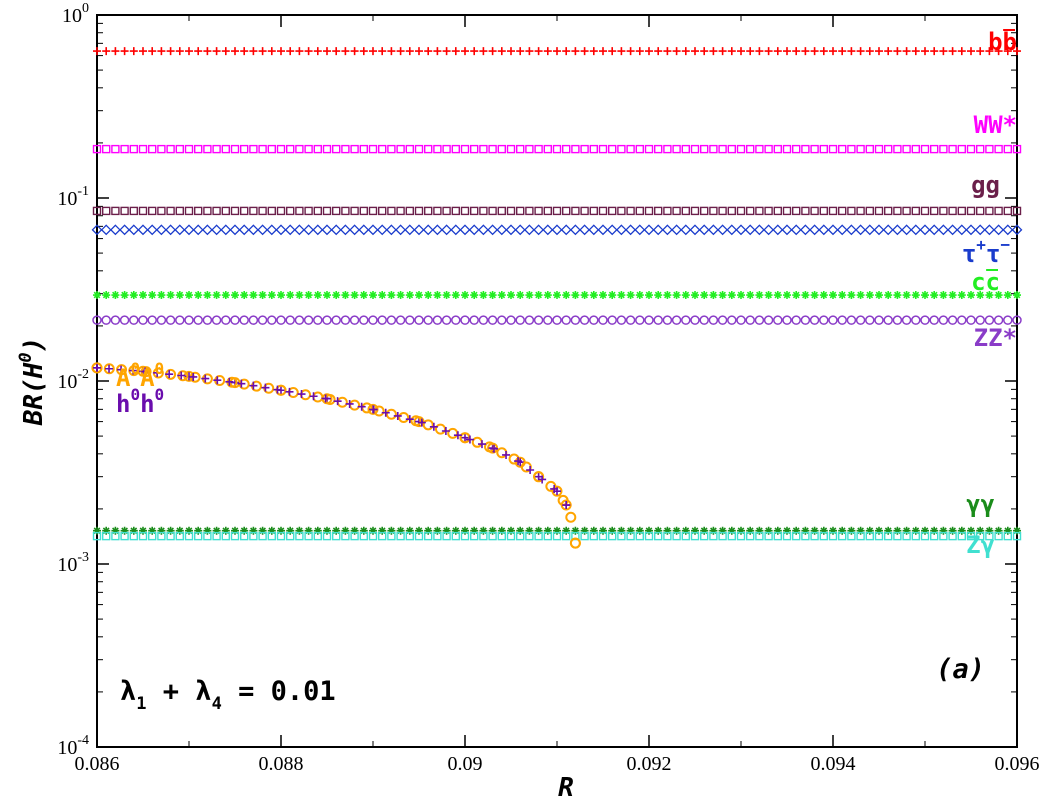 Image resolution: width=1046 pixels, height=802 pixels. What do you see at coordinates (985, 282) in the screenshot?
I see `series-label-text: cc` at bounding box center [985, 282].